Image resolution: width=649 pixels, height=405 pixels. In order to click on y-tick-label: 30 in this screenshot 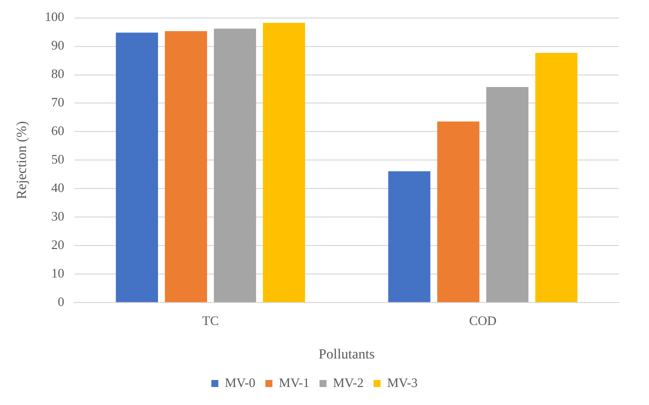, I will do `click(57, 216)`.